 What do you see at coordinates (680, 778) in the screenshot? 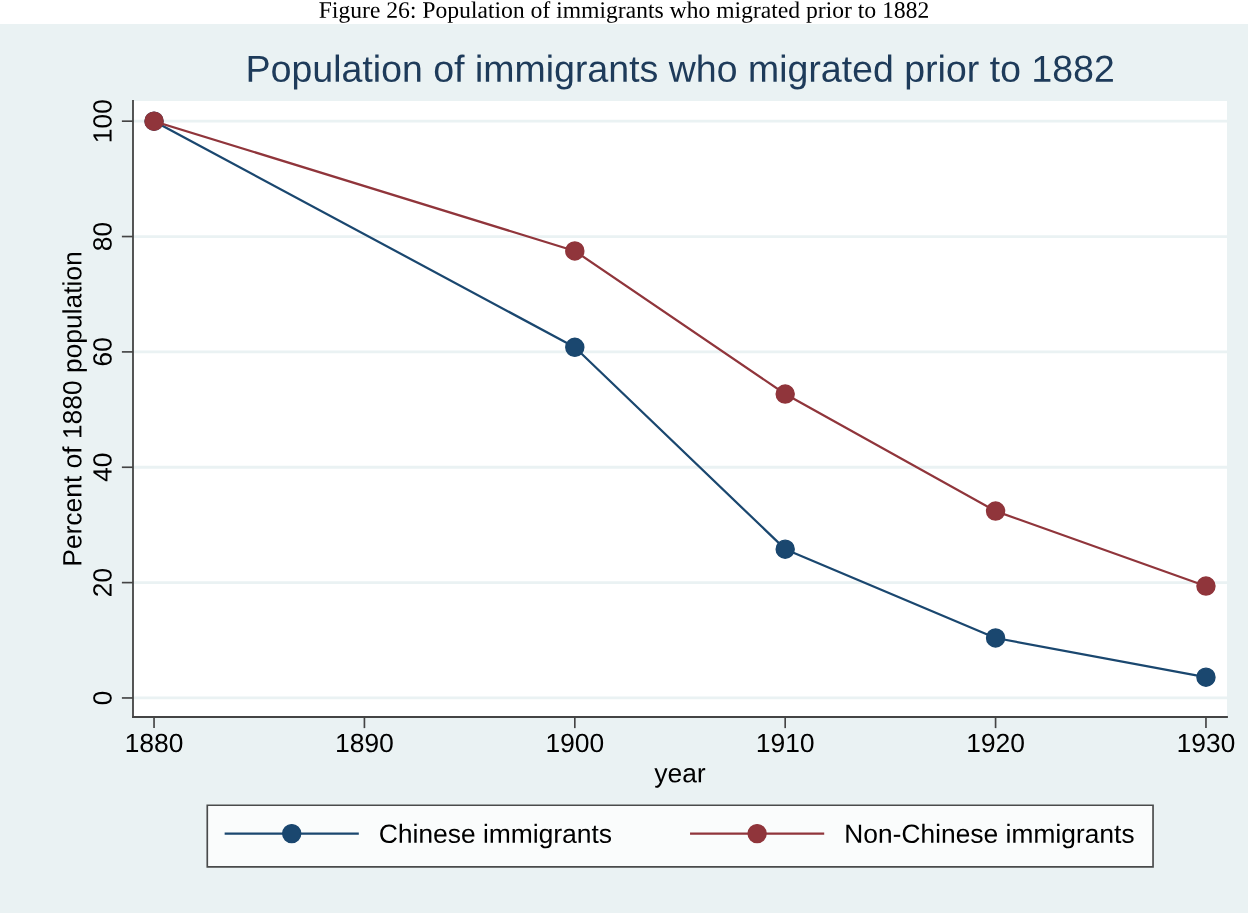
I see `x-axis-title: year` at bounding box center [680, 778].